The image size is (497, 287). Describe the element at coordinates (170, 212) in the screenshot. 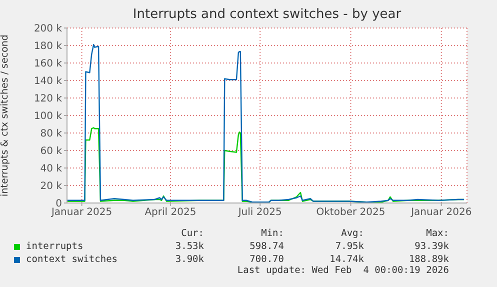

I see `x-tick-label: April 2025` at that location.